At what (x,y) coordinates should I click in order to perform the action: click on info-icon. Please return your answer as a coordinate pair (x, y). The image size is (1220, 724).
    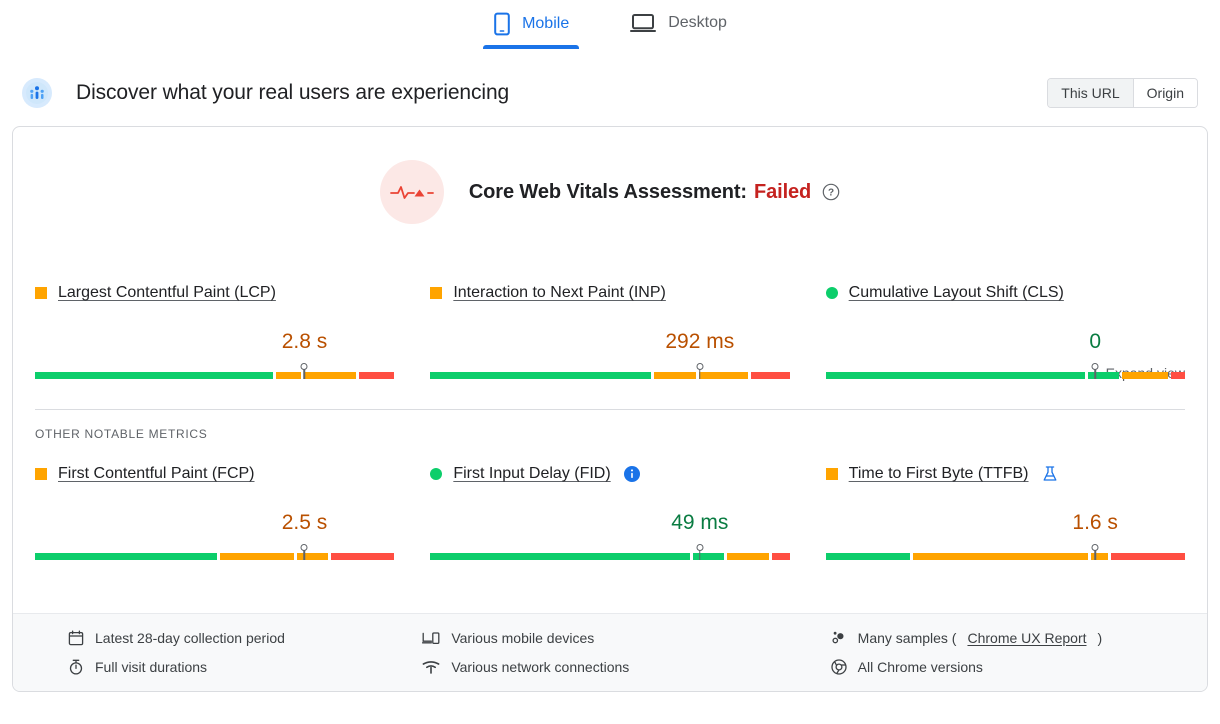
    Looking at the image, I should click on (631, 474).